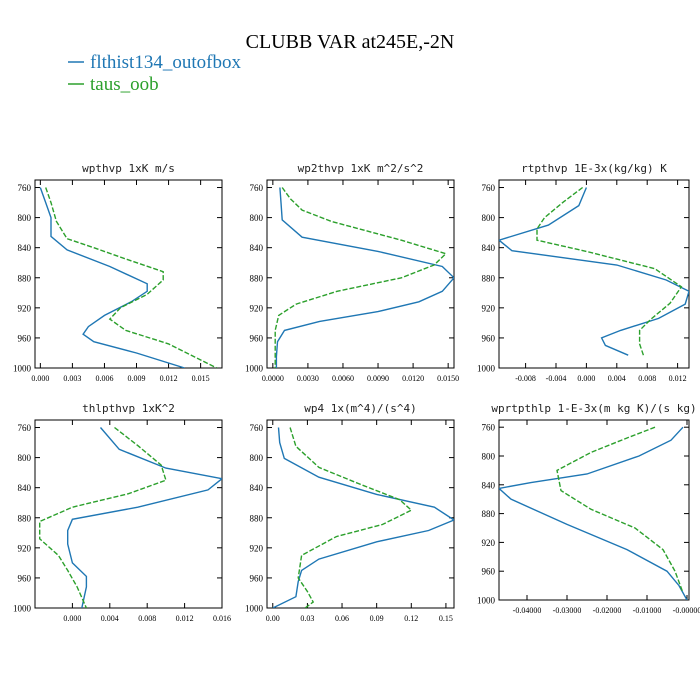  What do you see at coordinates (104, 378) in the screenshot?
I see `x-tick-label: 0.006` at bounding box center [104, 378].